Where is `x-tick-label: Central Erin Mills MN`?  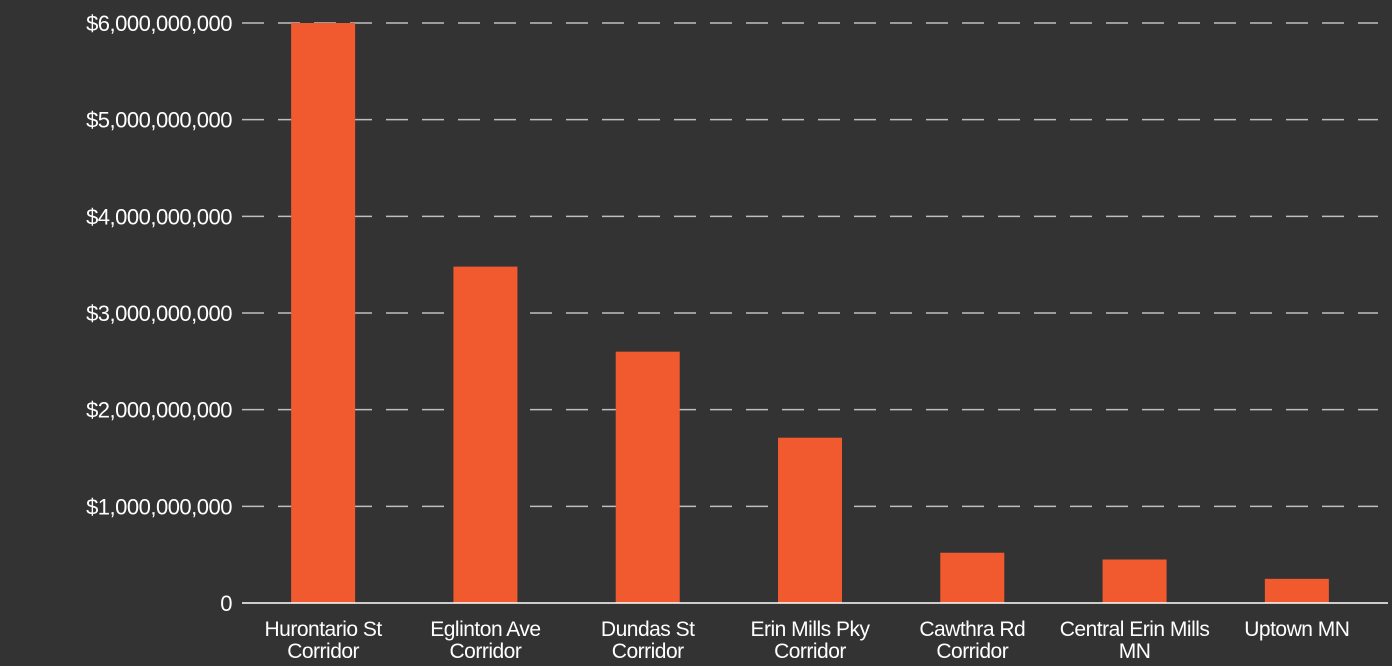
x-tick-label: Central Erin Mills MN is located at coordinates (1135, 640).